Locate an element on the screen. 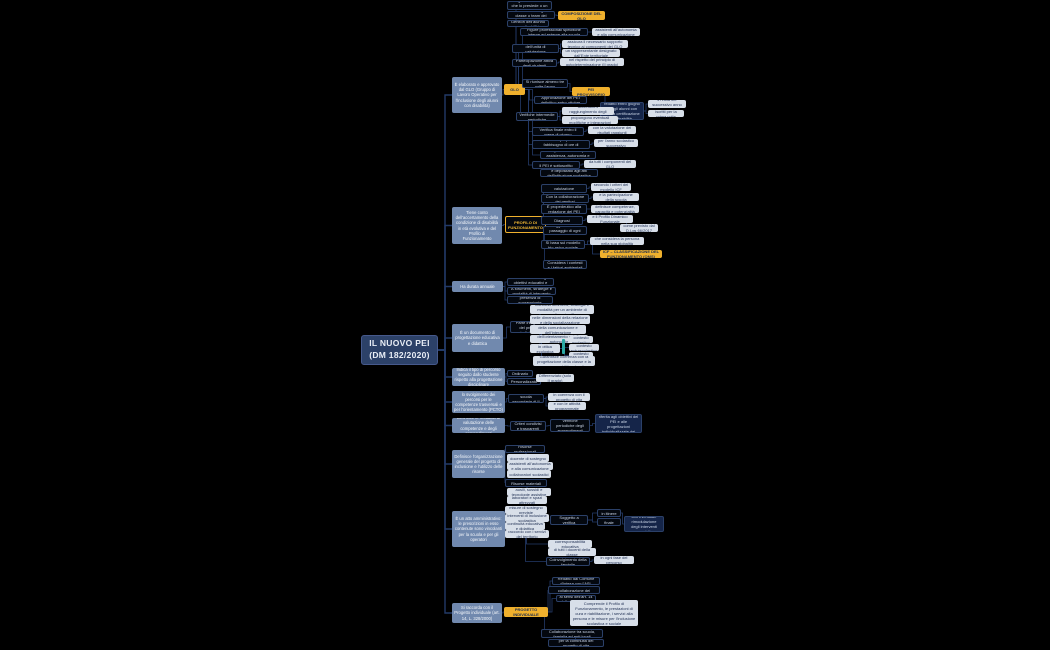 The image size is (1050, 650). pi-comune: Redatto dal Comune d'intesa con l'ASL is located at coordinates (576, 581).